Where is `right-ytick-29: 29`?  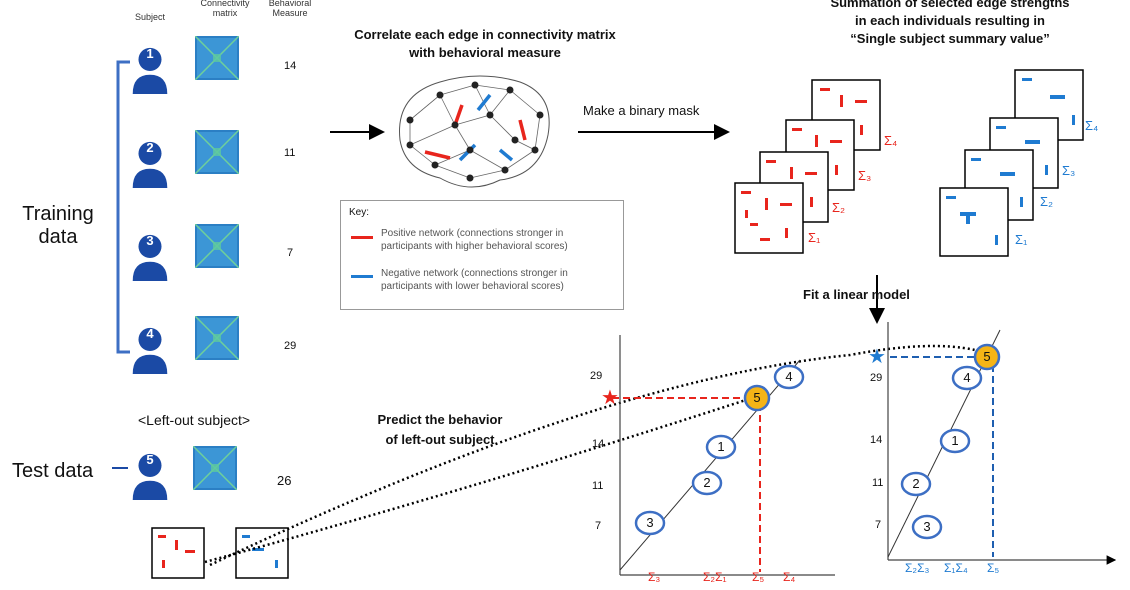
right-ytick-29: 29 is located at coordinates (876, 378).